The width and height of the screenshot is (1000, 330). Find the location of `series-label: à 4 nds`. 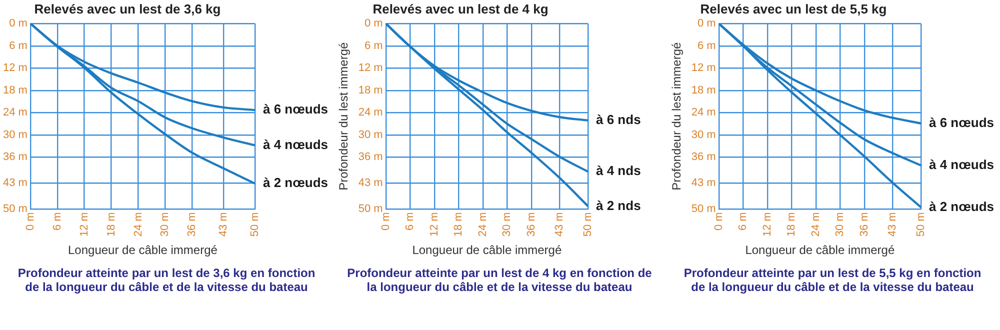

series-label: à 4 nds is located at coordinates (618, 170).